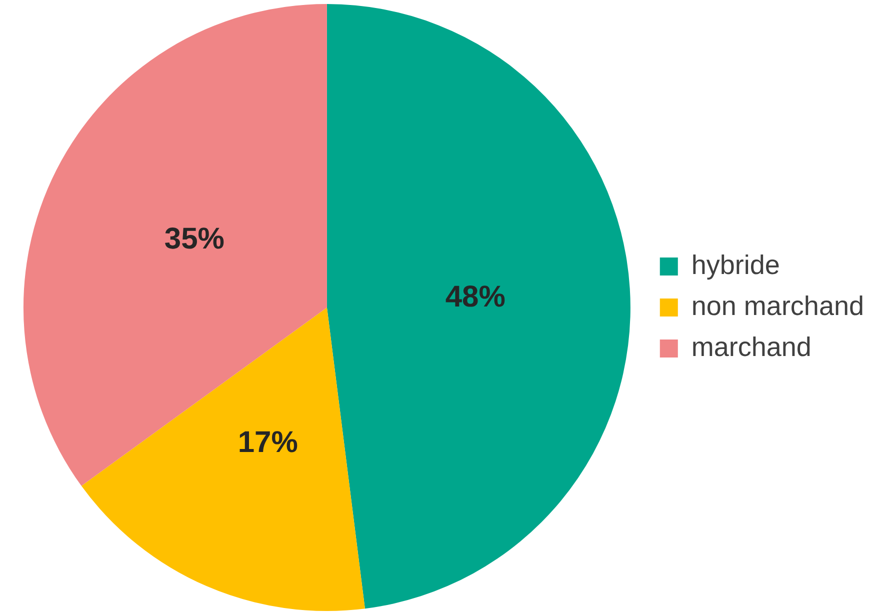  I want to click on legend-label: hybride, so click(735, 265).